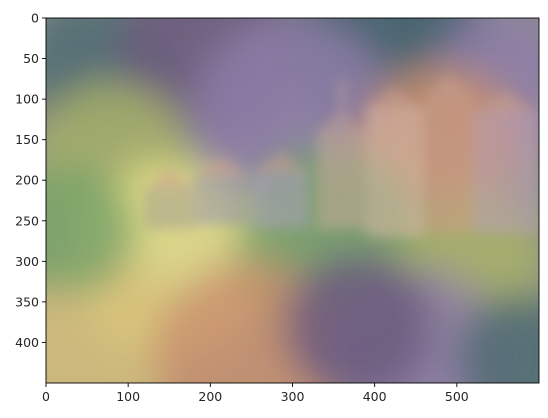  What do you see at coordinates (35, 18) in the screenshot?
I see `y-tick-label: 0` at bounding box center [35, 18].